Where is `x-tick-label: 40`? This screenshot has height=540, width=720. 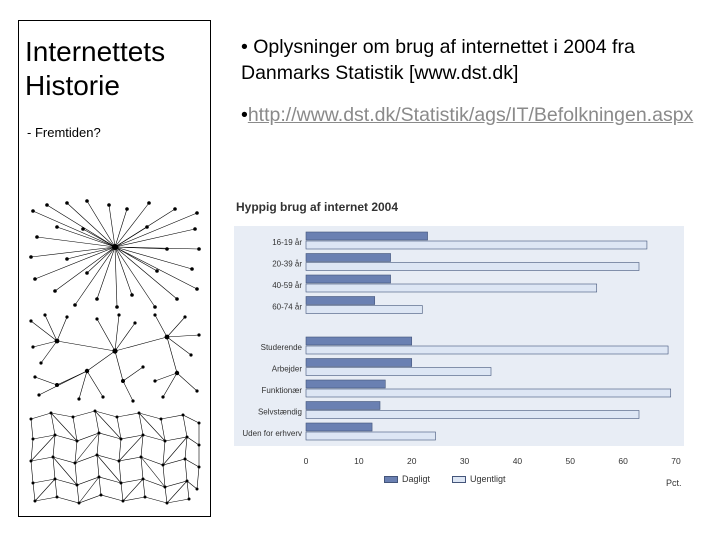 x-tick-label: 40 is located at coordinates (518, 461).